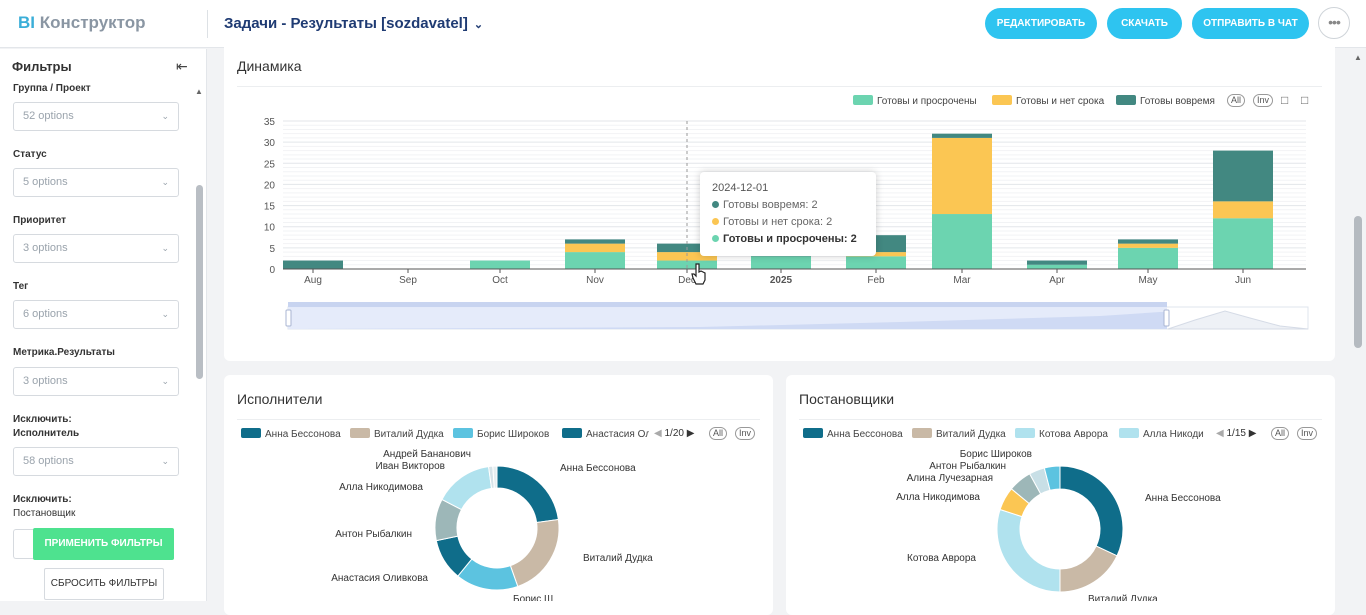 The height and width of the screenshot is (615, 1366). I want to click on legend-item: Котова Аврора, so click(1061, 434).